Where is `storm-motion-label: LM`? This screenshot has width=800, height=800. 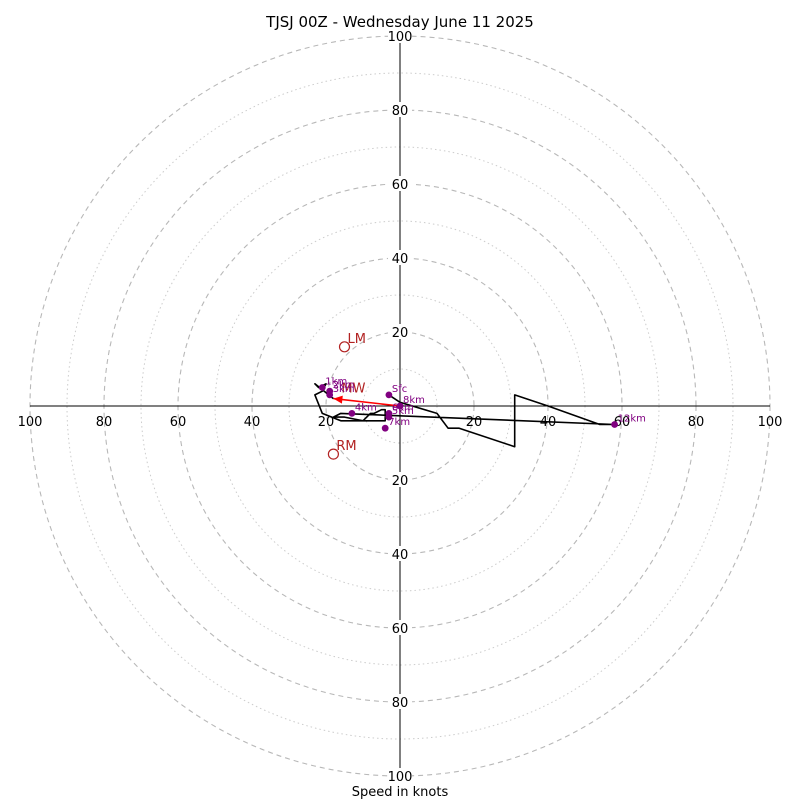 storm-motion-label: LM is located at coordinates (357, 339).